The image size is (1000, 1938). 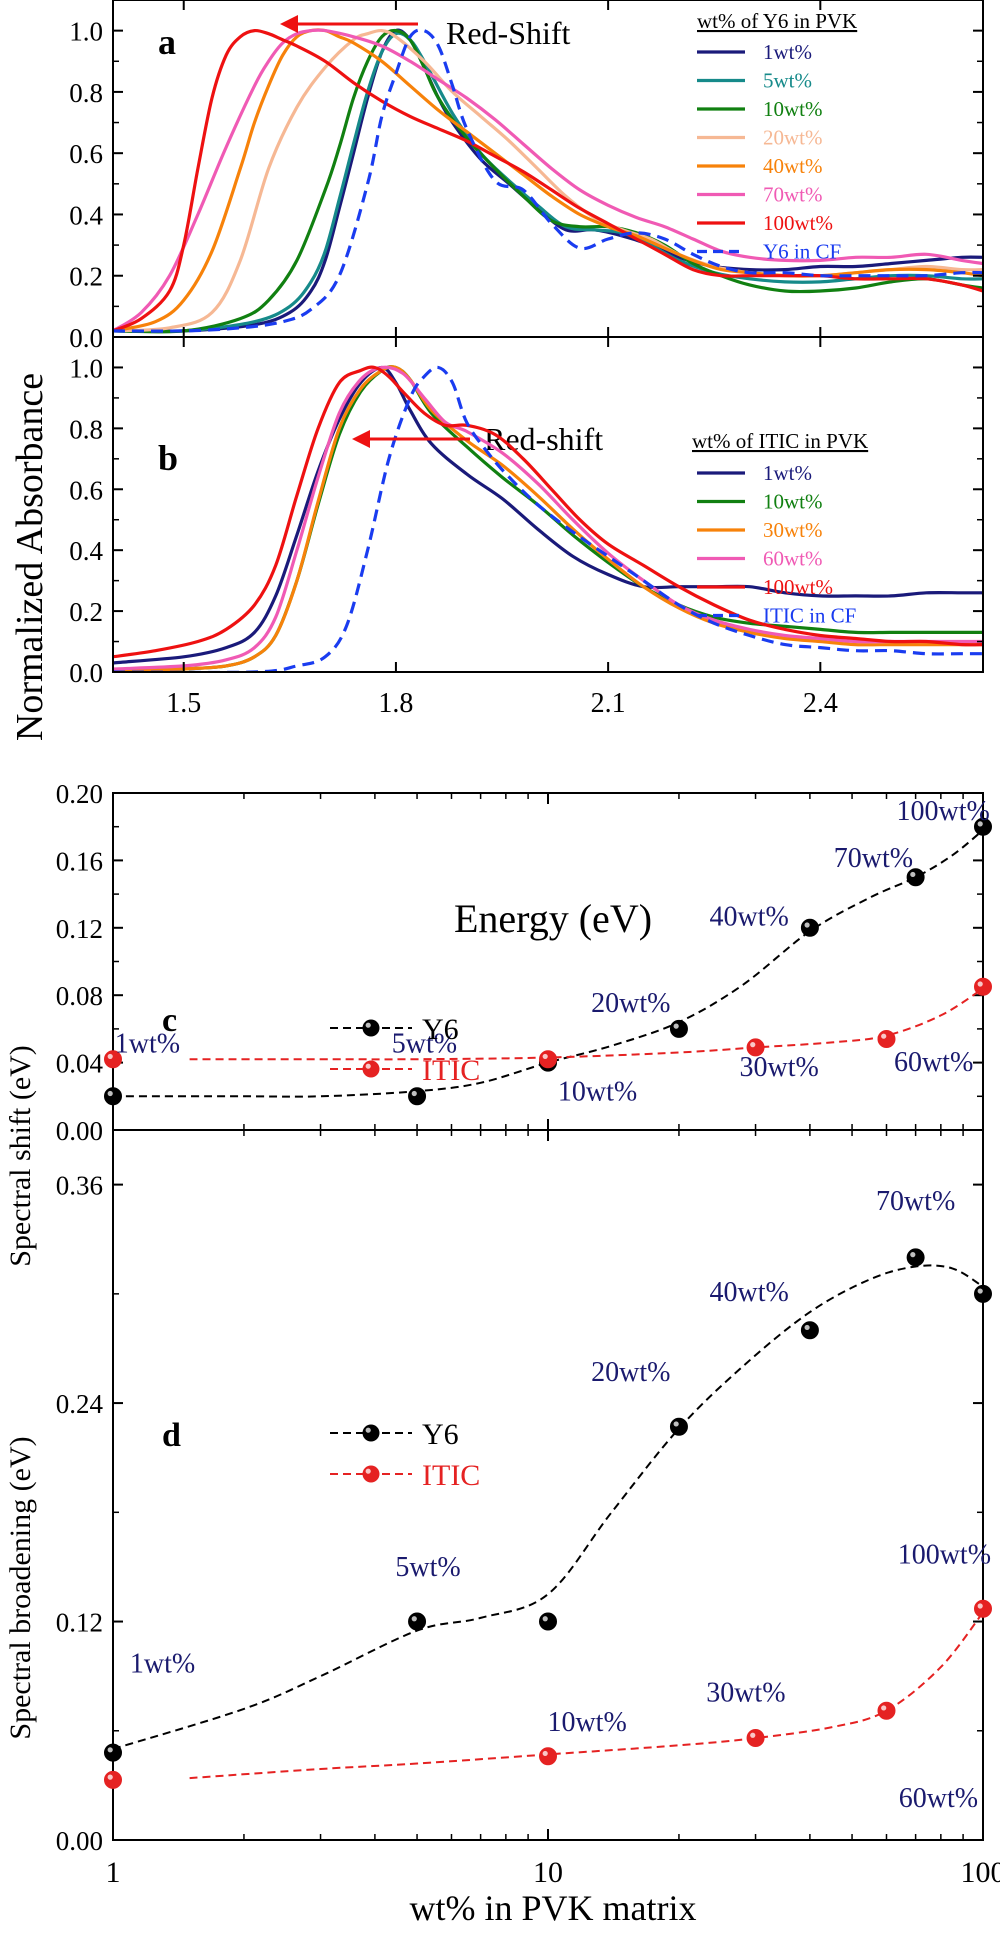 I want to click on legend-label-b-1: 10wt%, so click(x=793, y=502).